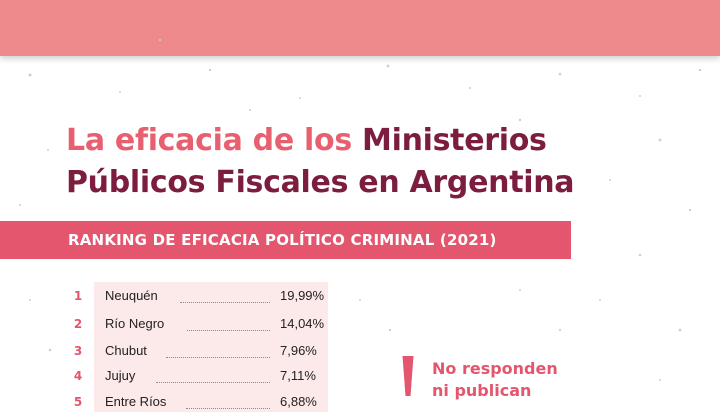  I want to click on rank-number: 4, so click(78, 376).